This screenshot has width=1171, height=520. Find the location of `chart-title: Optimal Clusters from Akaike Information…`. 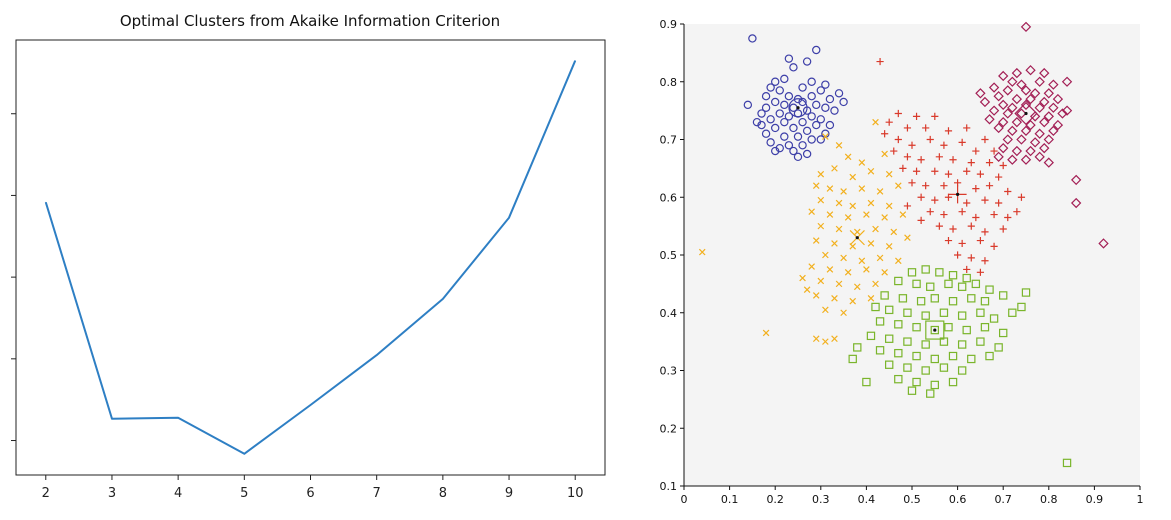

chart-title: Optimal Clusters from Akaike Information… is located at coordinates (310, 21).